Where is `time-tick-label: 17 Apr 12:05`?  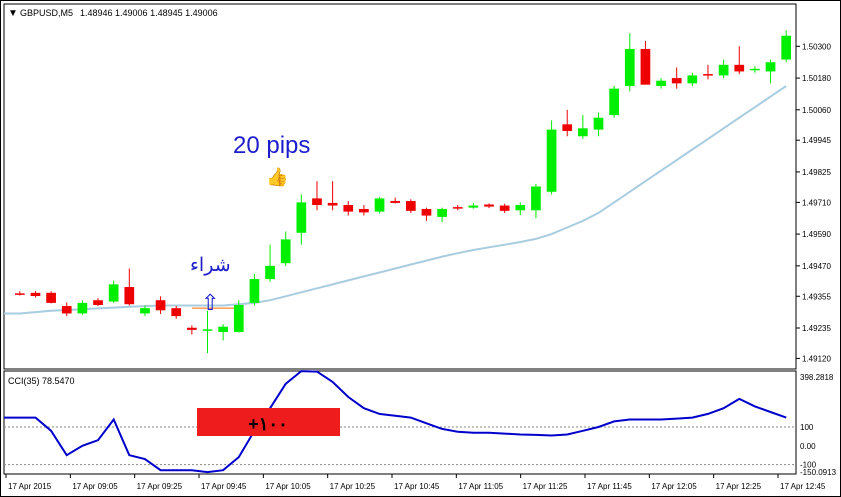 time-tick-label: 17 Apr 12:05 is located at coordinates (674, 486).